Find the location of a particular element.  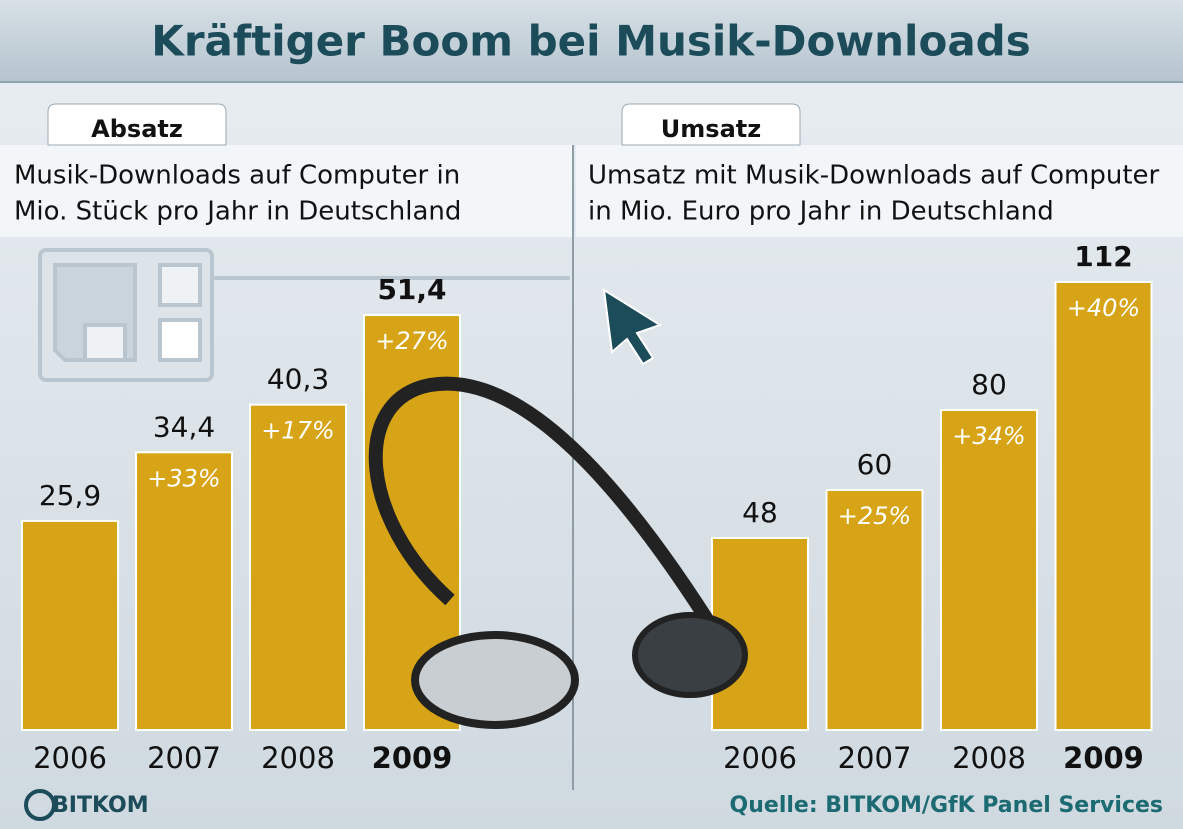

source: Quelle: BITKOM/GfK Panel Services is located at coordinates (946, 805).